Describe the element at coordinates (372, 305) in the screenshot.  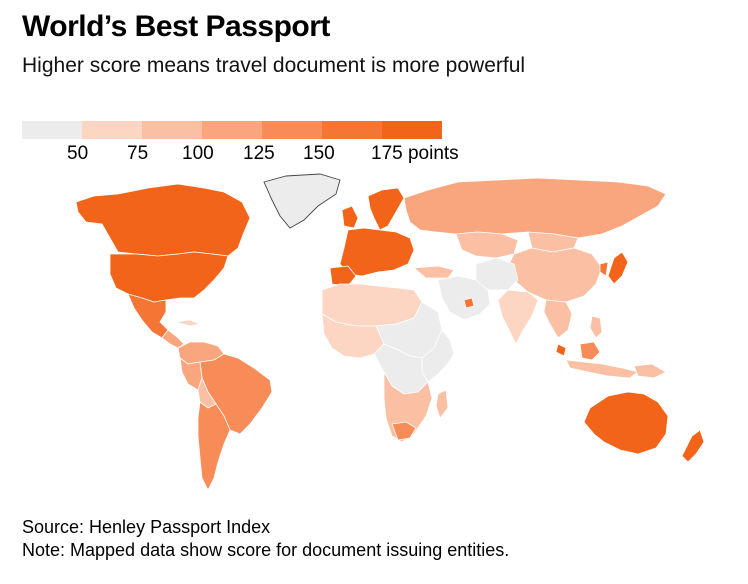
I see `region-north-africa` at that location.